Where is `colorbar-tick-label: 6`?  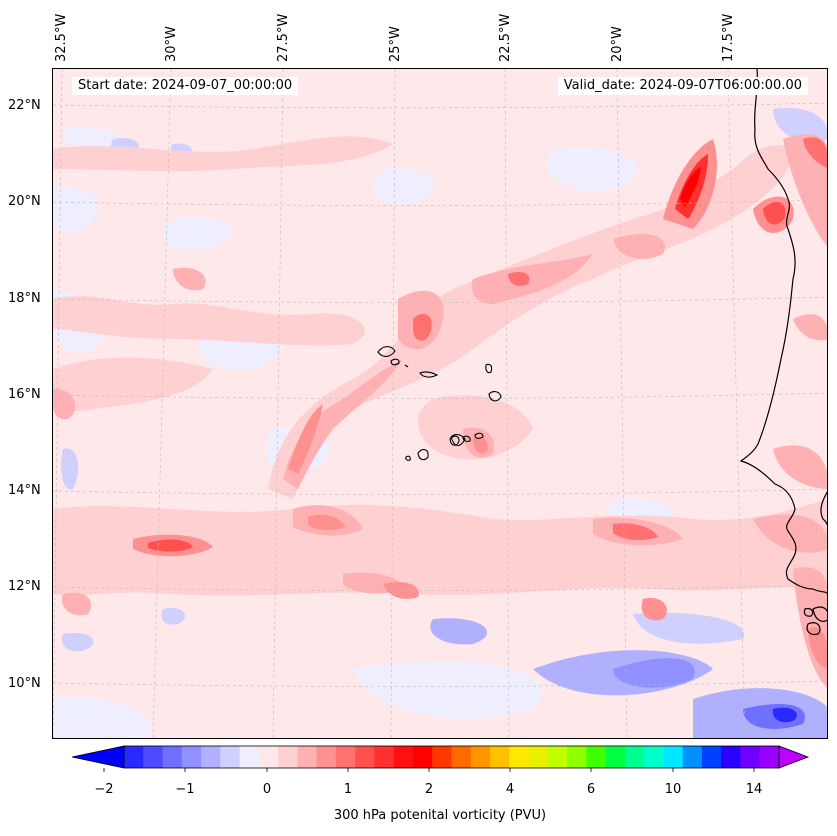 colorbar-tick-label: 6 is located at coordinates (591, 789).